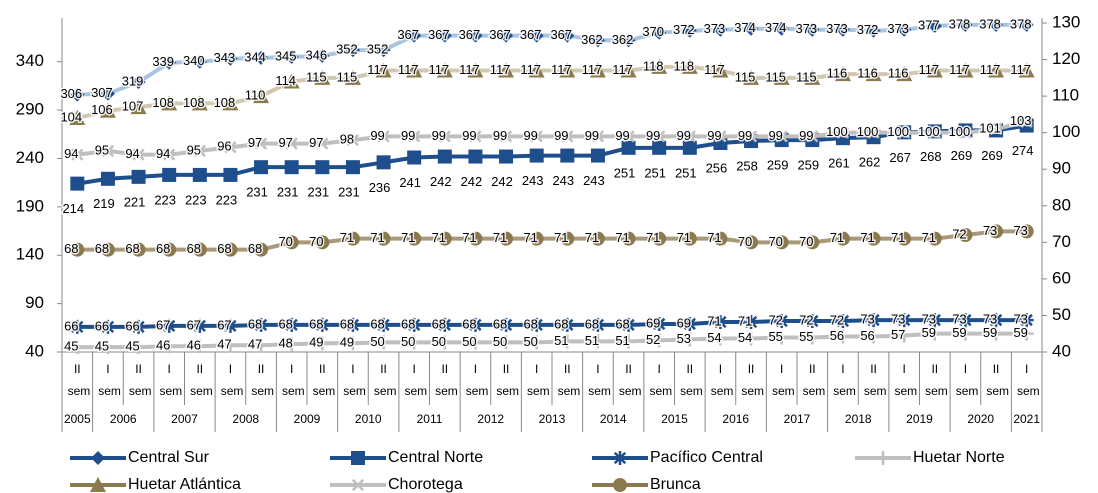 The width and height of the screenshot is (1098, 493). What do you see at coordinates (435, 457) in the screenshot?
I see `legend-label: Central Norte` at bounding box center [435, 457].